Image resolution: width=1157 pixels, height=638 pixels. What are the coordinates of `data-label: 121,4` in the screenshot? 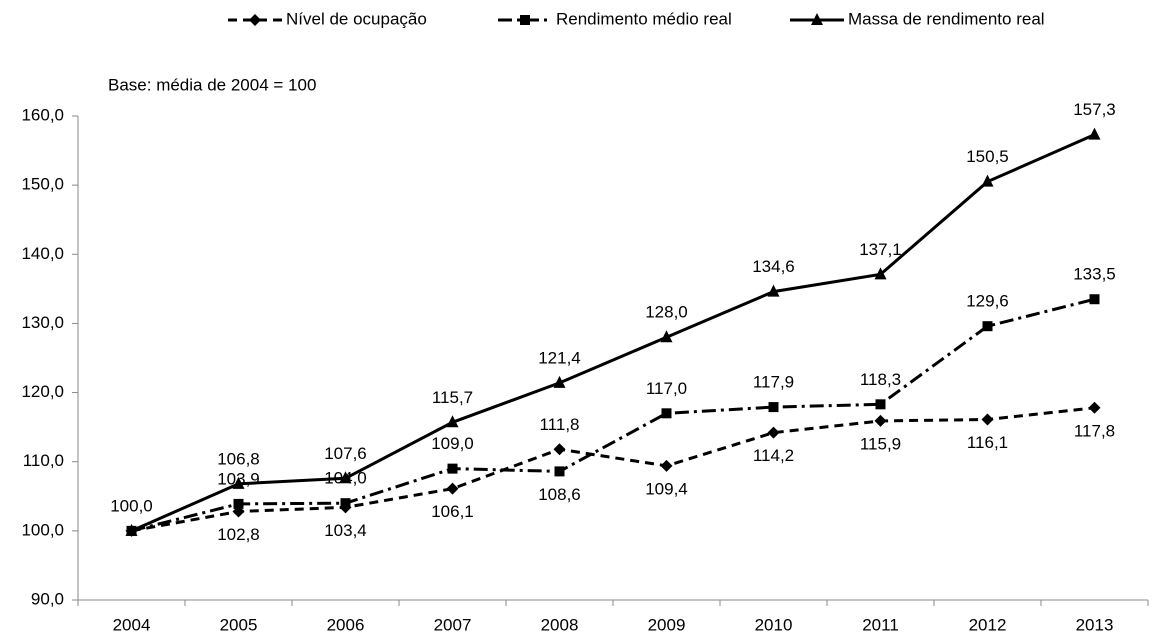 It's located at (559, 357).